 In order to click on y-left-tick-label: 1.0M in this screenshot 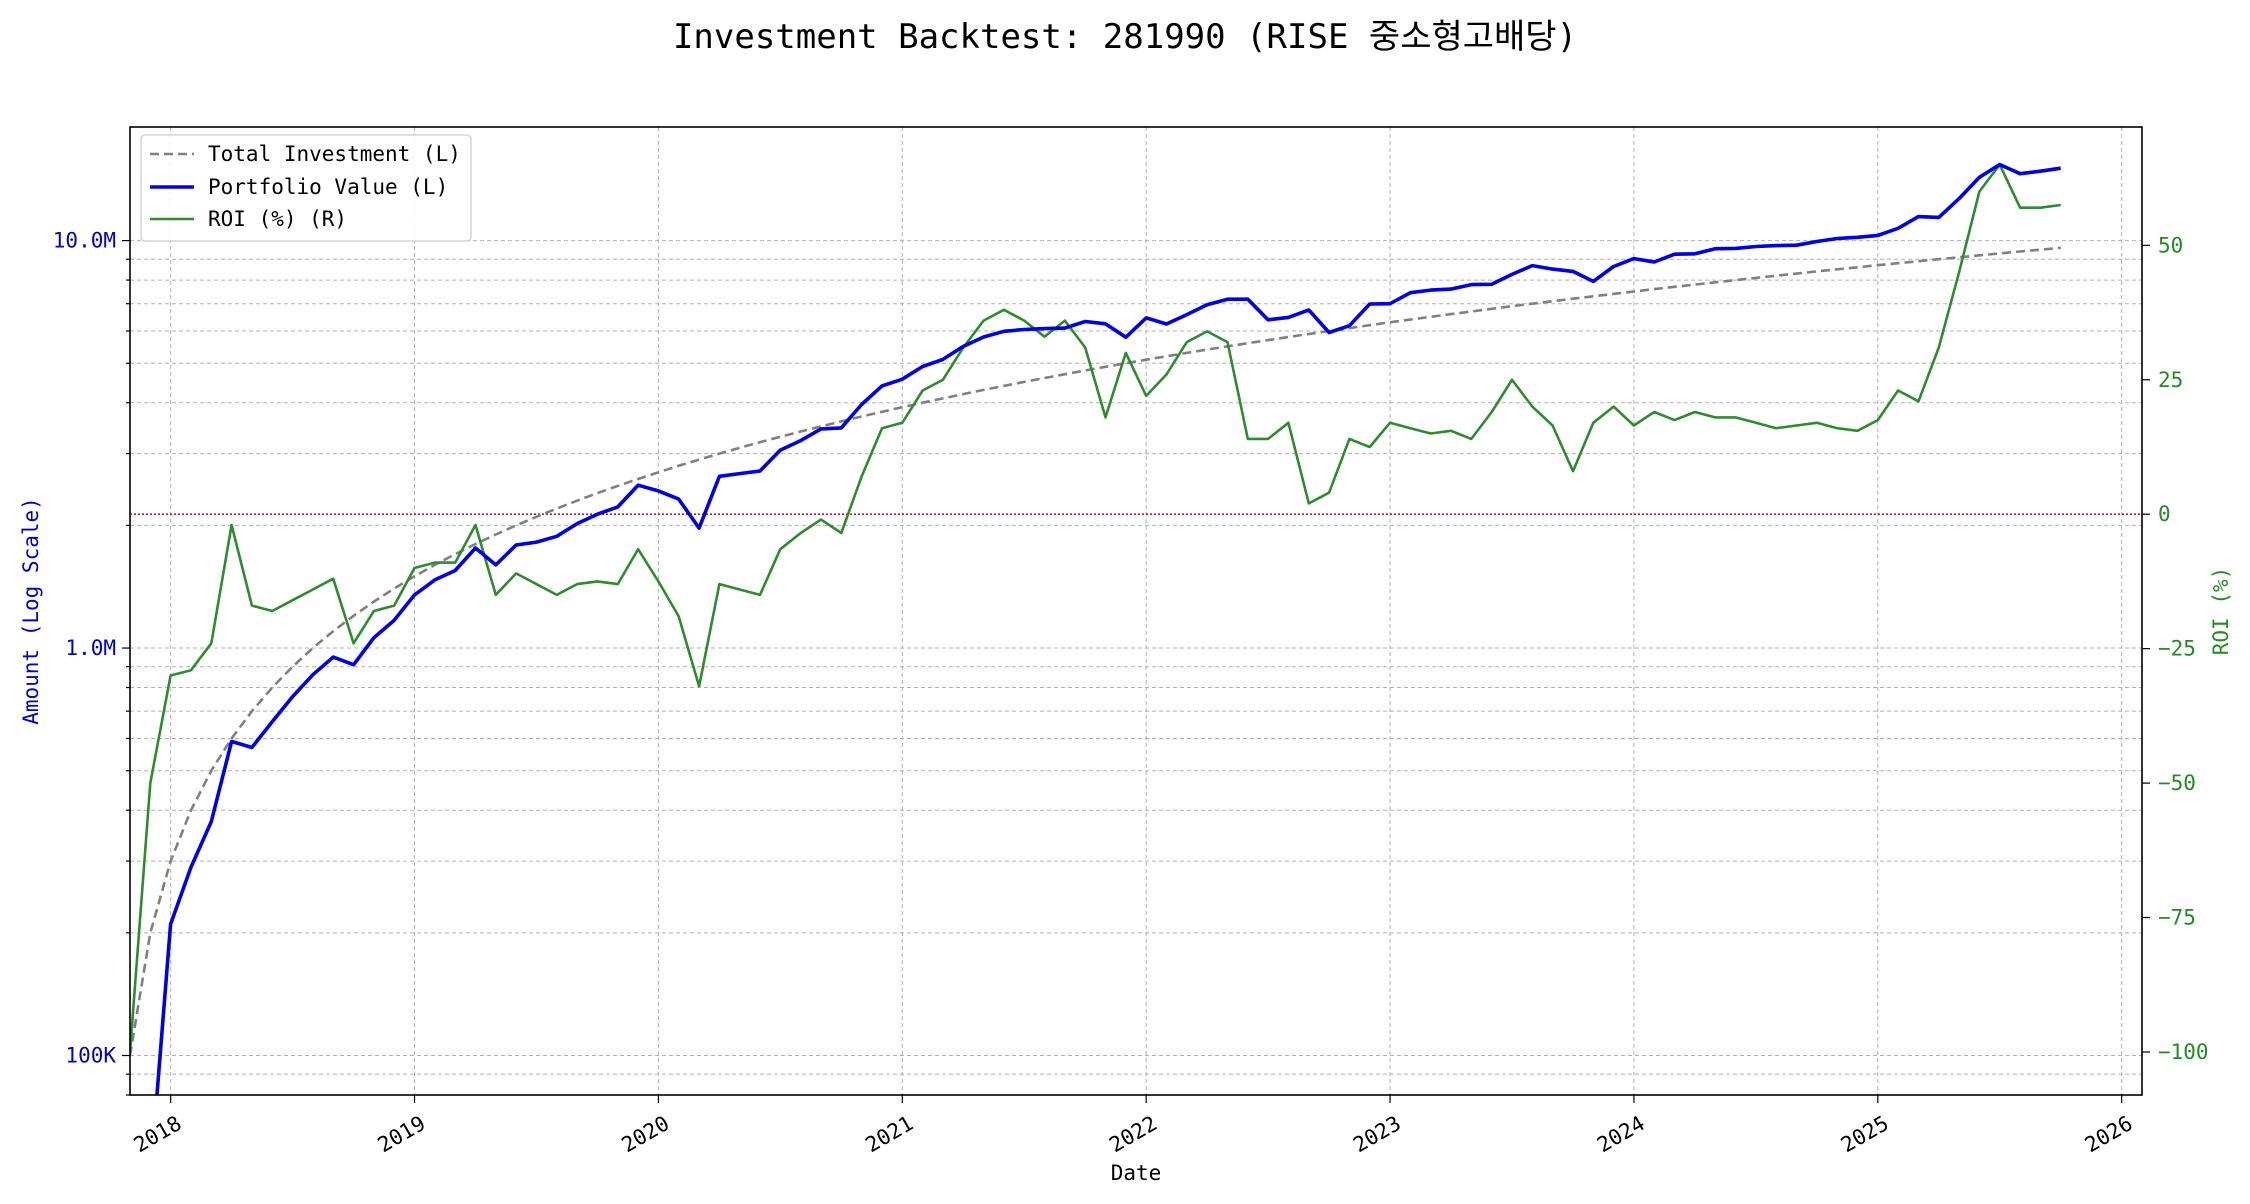, I will do `click(90, 648)`.